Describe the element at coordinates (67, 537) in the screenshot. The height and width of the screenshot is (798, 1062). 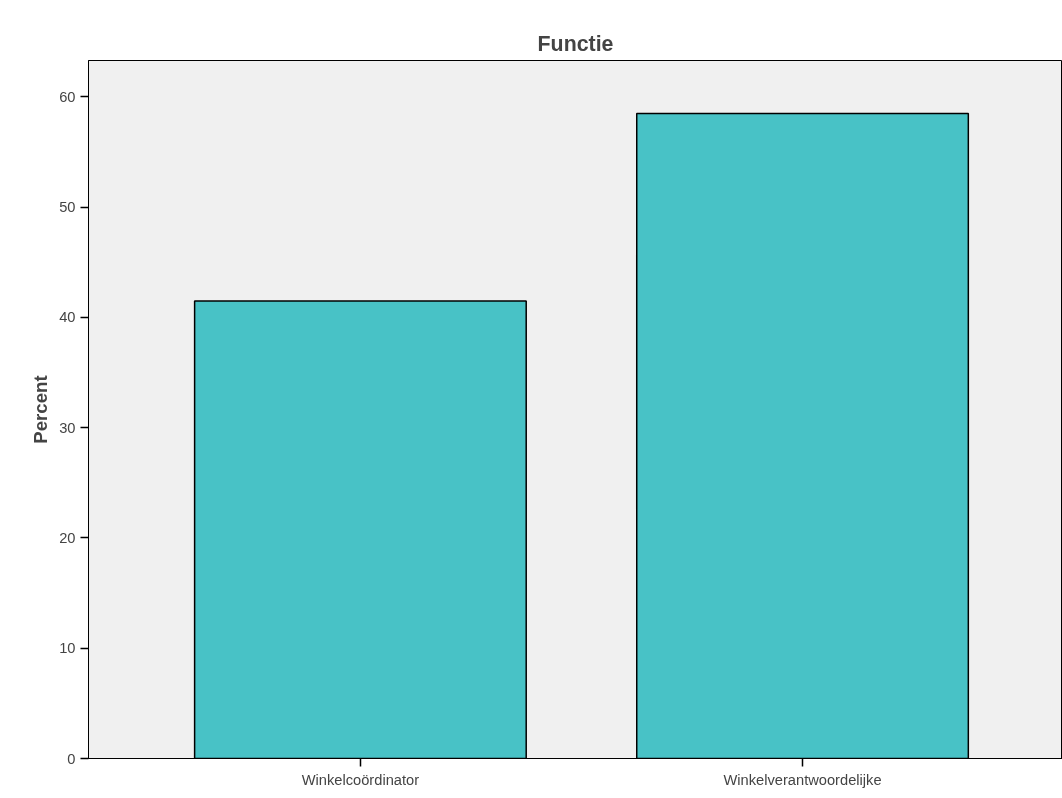
I see `y-tick-label: 20` at that location.